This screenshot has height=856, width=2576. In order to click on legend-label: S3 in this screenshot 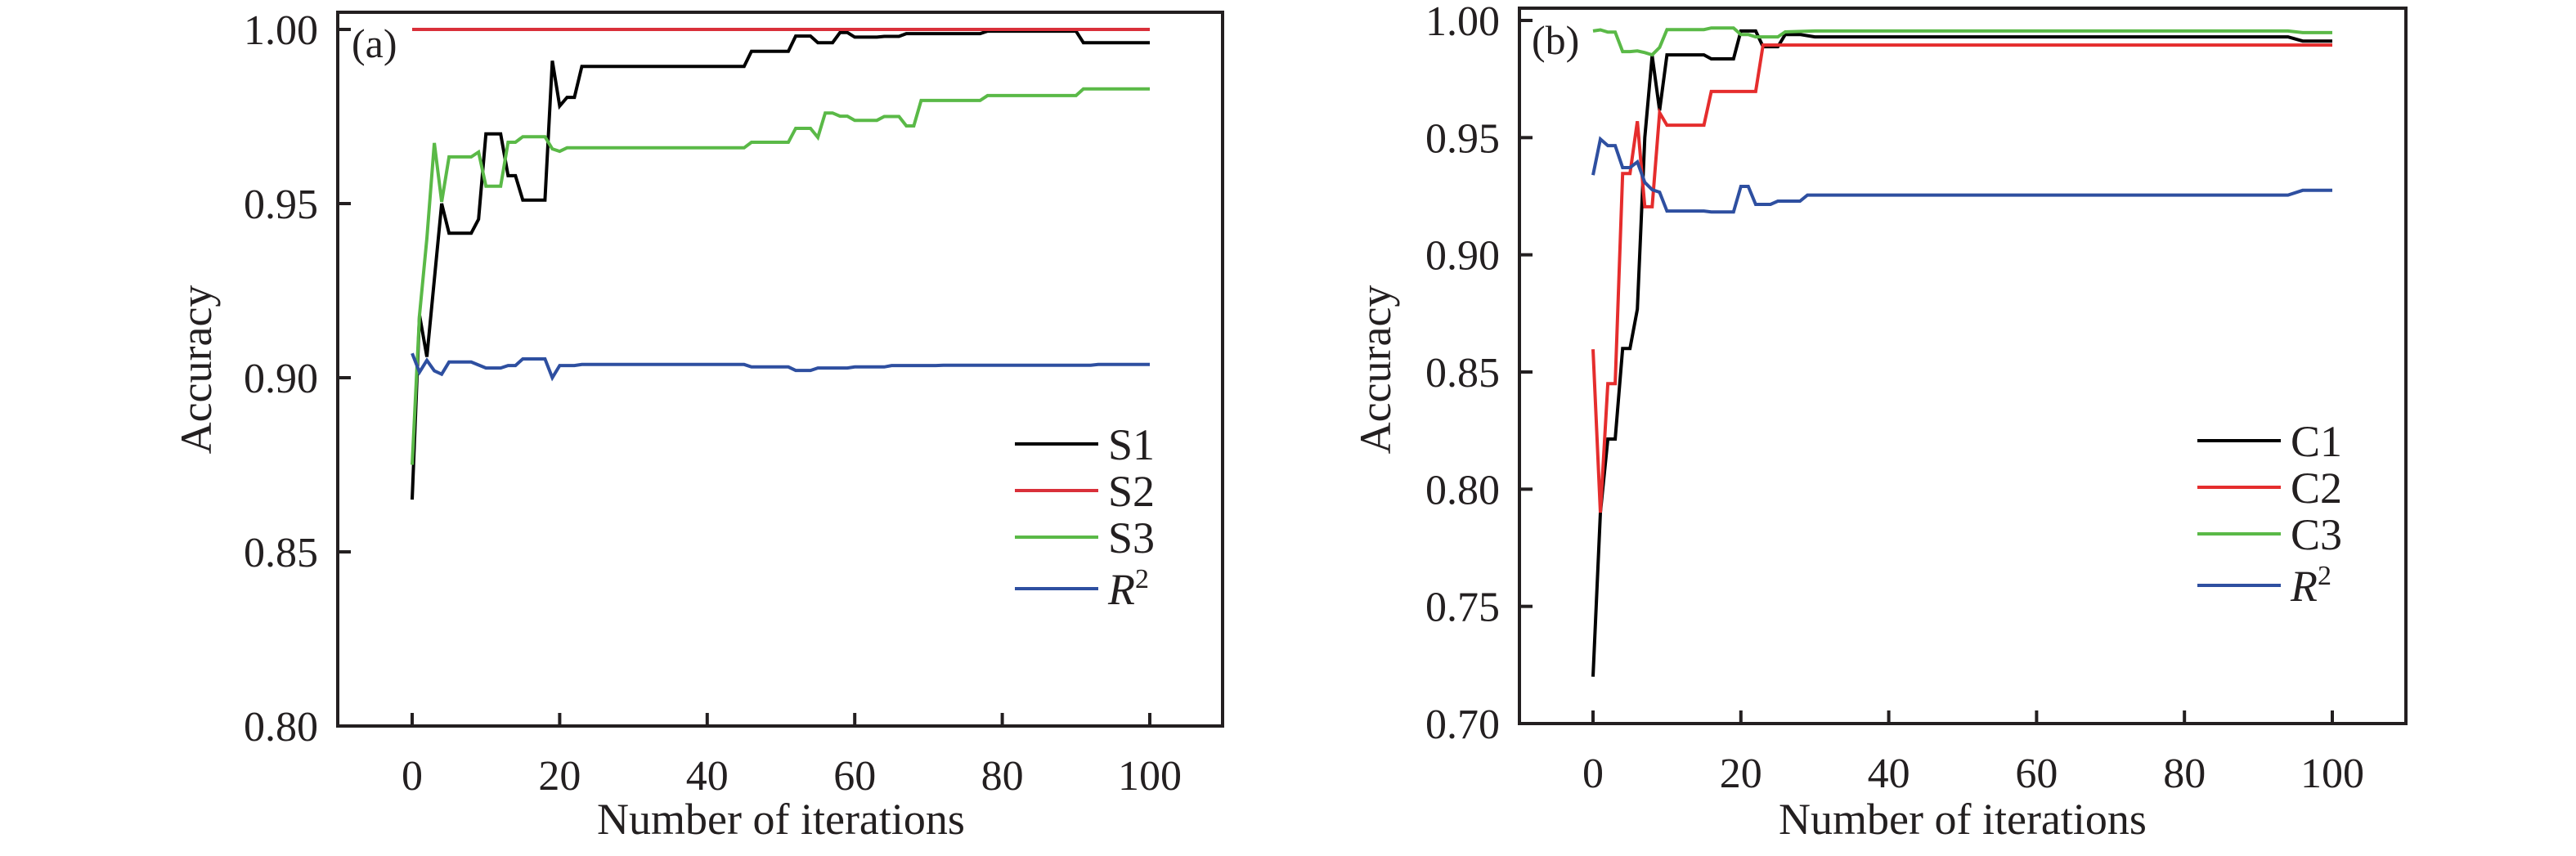, I will do `click(1131, 537)`.